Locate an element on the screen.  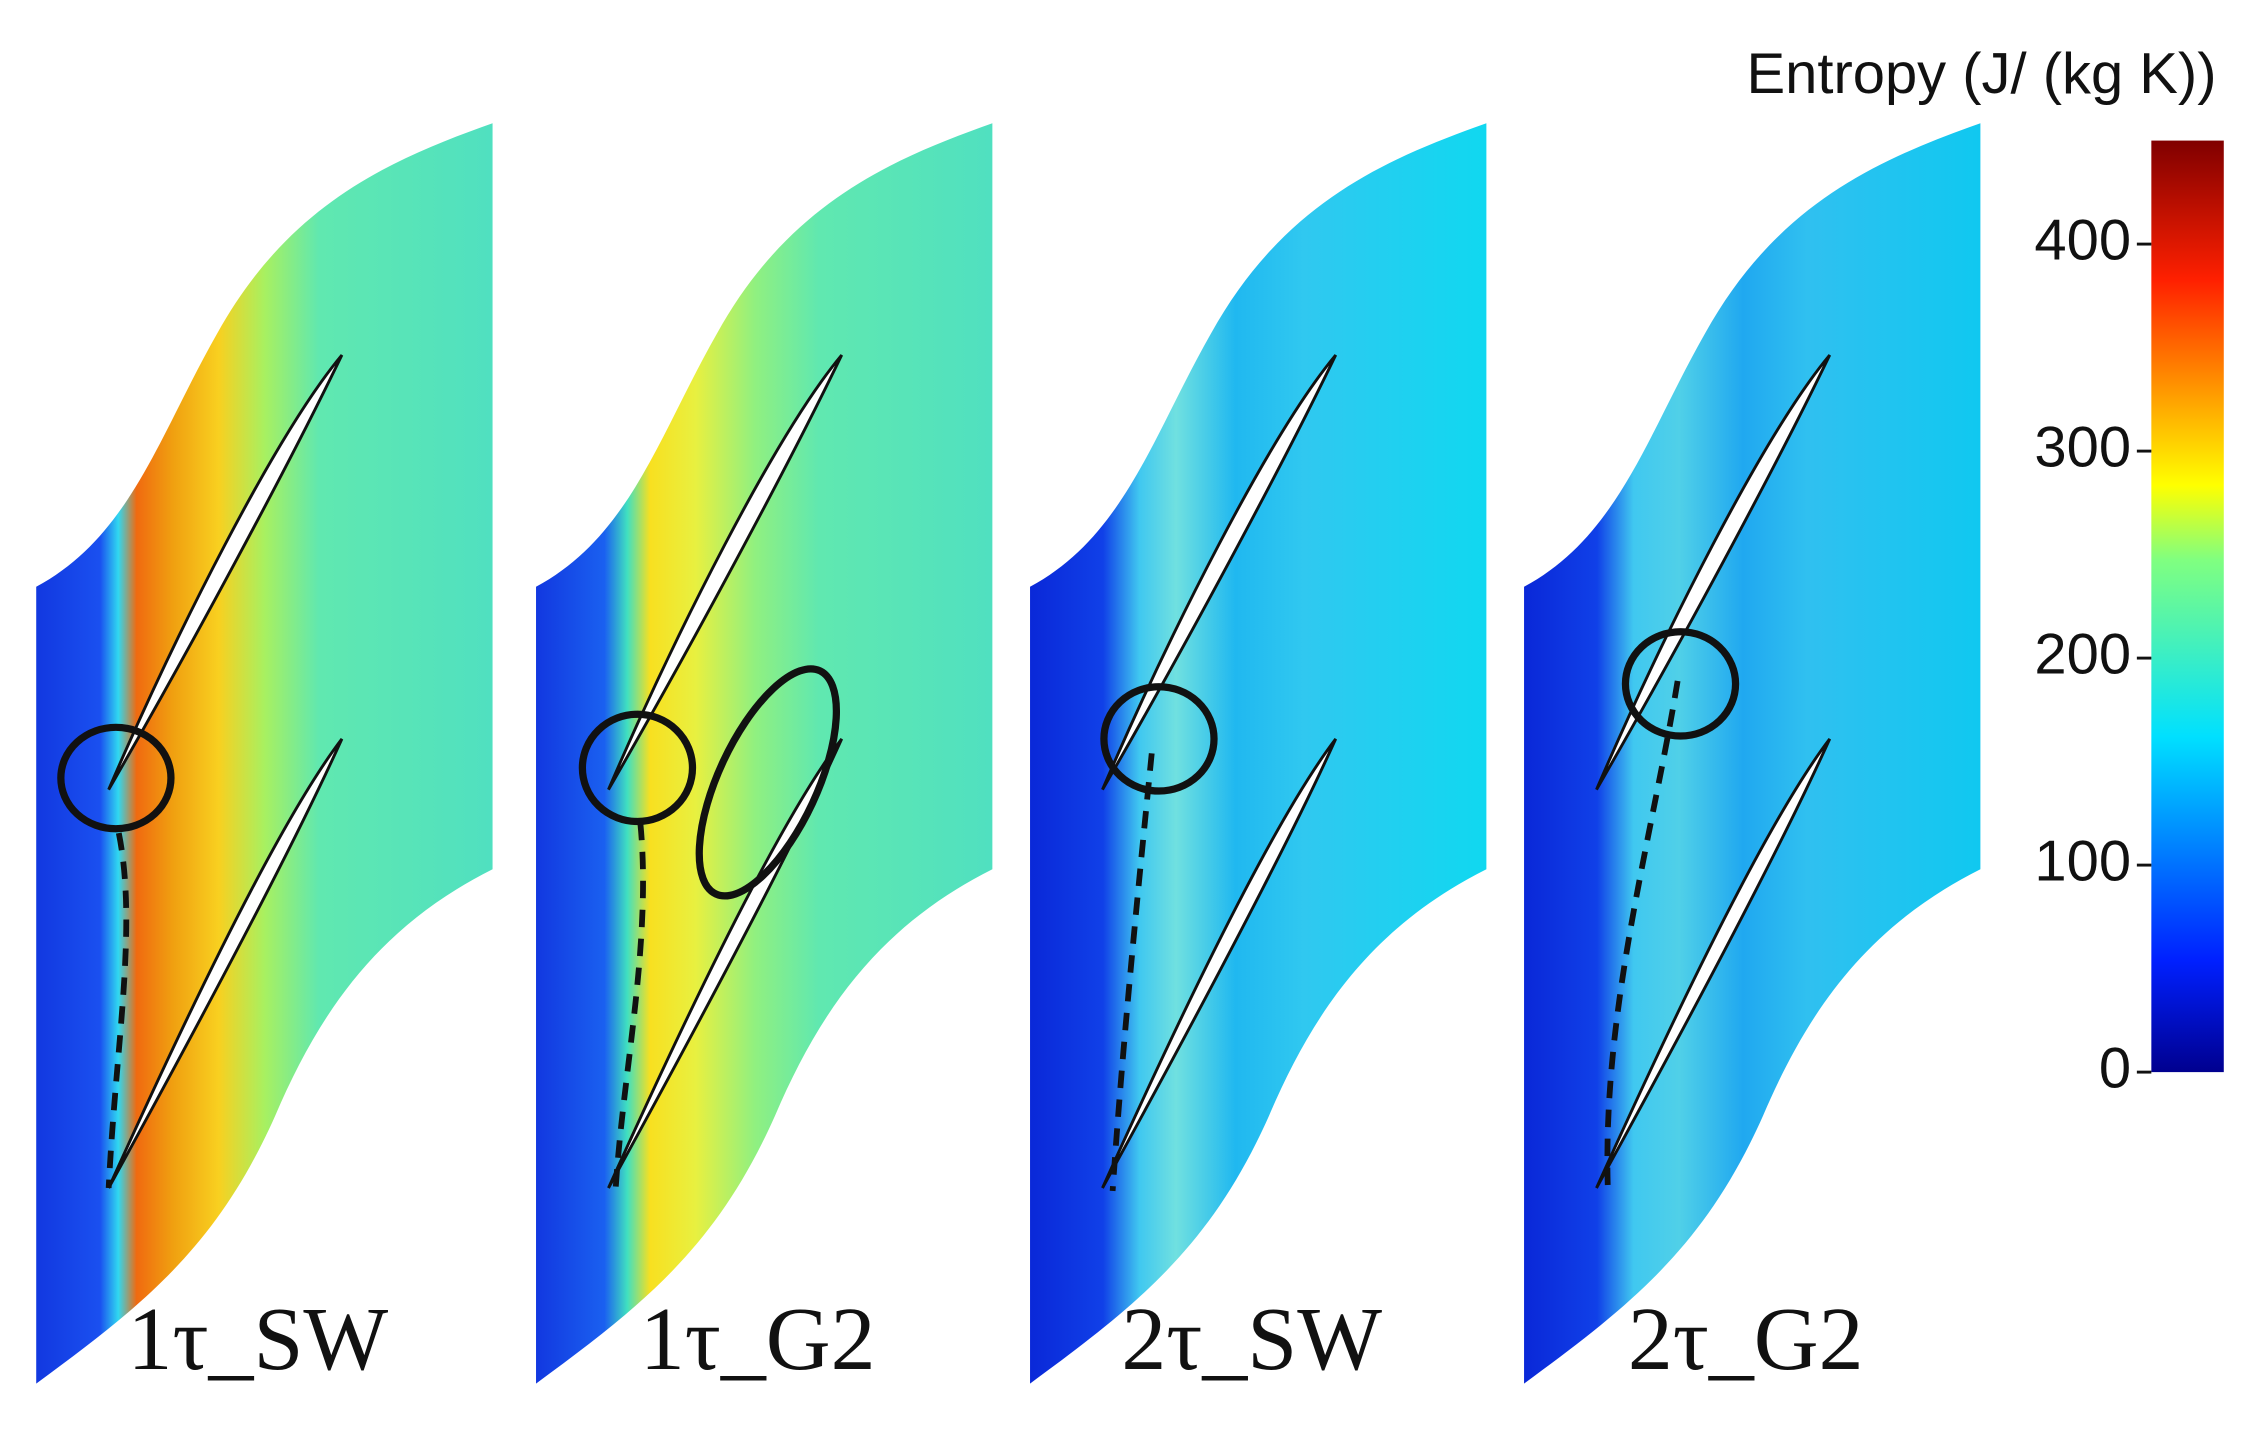
colorbar-tick-label: 400 is located at coordinates (2082, 240).